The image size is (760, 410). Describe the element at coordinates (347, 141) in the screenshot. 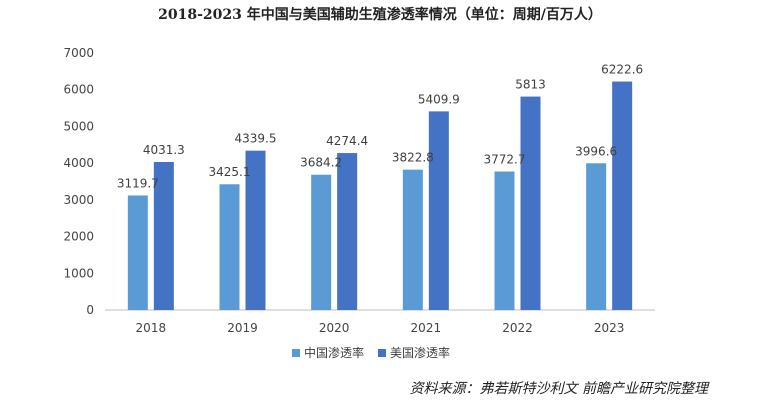

I see `data-label: 4274.4` at that location.